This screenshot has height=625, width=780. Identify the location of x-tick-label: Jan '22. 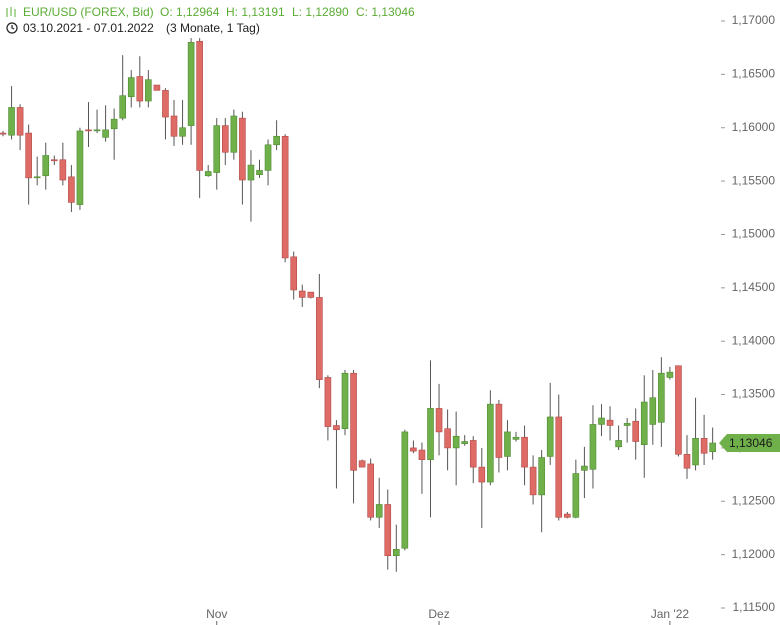
(670, 614).